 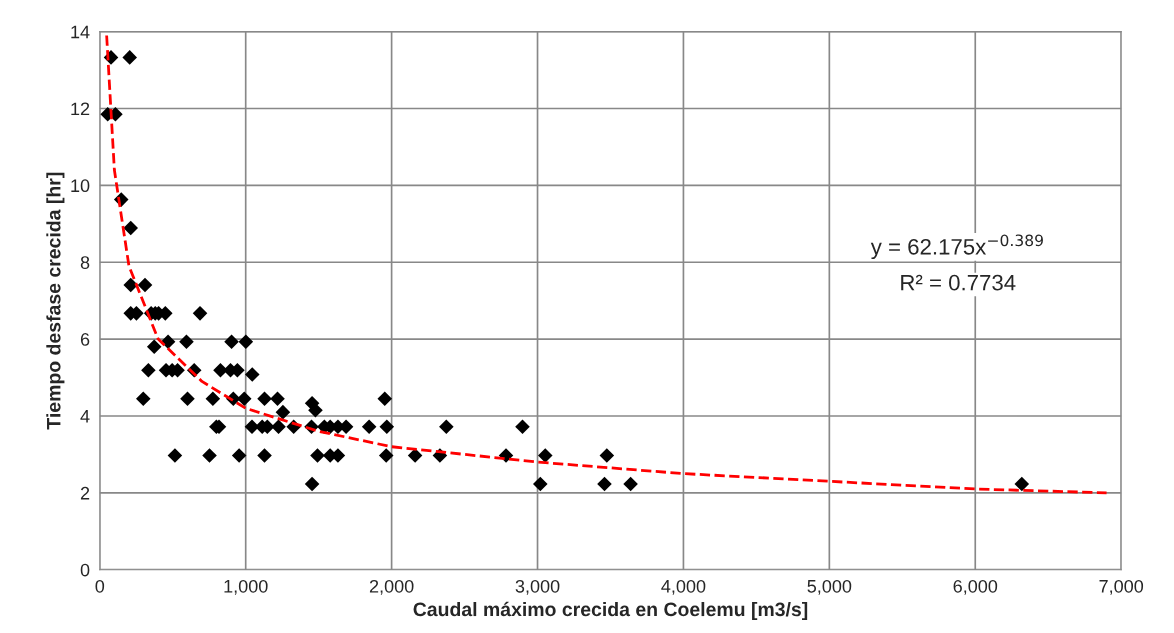 What do you see at coordinates (55, 301) in the screenshot?
I see `y-axis-title: Tiempo desfase crecida [hr]` at bounding box center [55, 301].